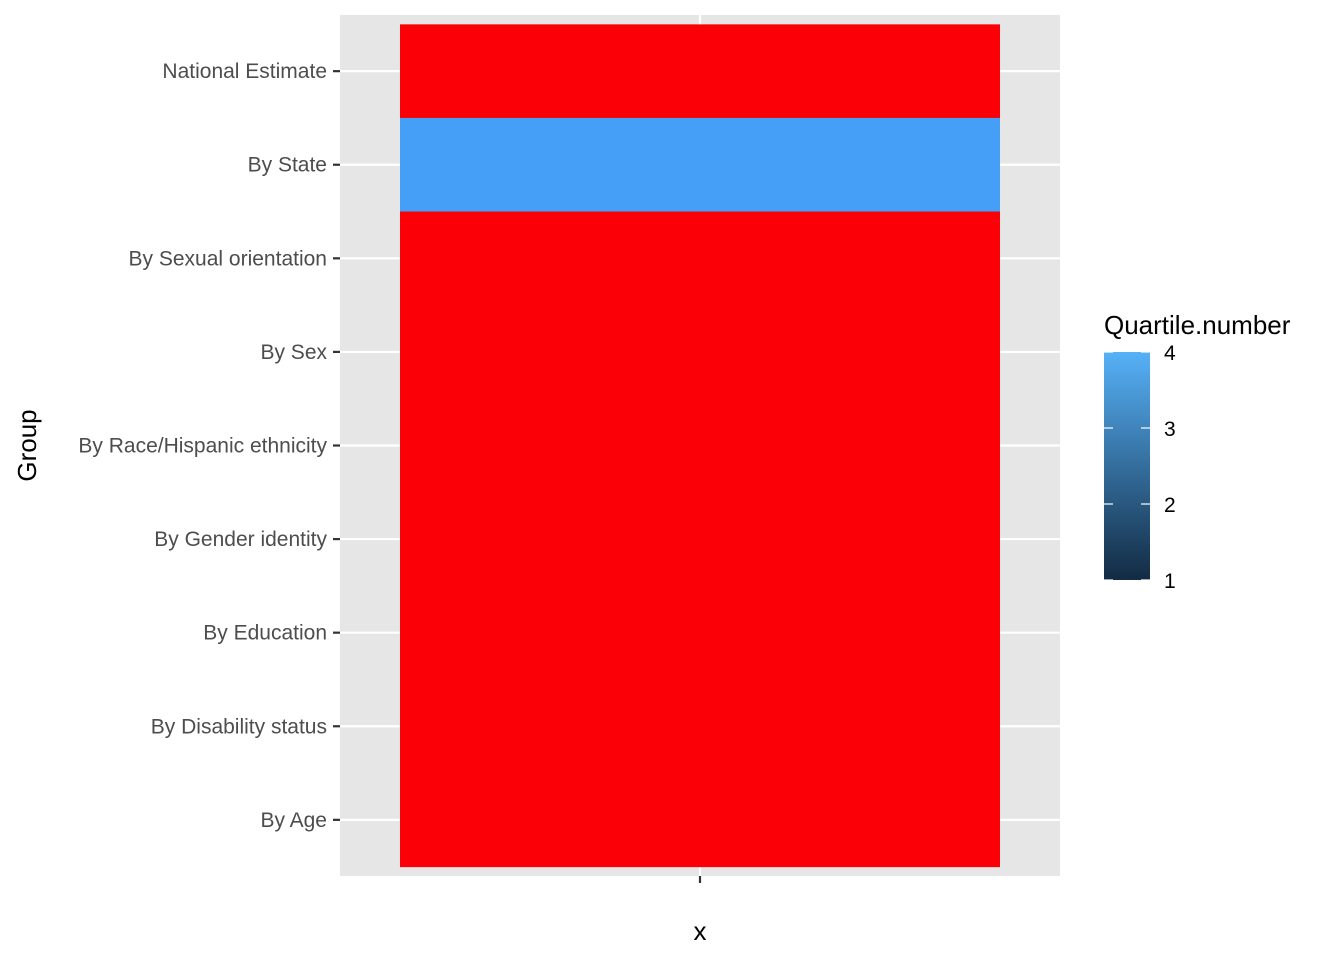 This screenshot has height=960, width=1344. Describe the element at coordinates (1127, 466) in the screenshot. I see `legend-colorbar` at that location.